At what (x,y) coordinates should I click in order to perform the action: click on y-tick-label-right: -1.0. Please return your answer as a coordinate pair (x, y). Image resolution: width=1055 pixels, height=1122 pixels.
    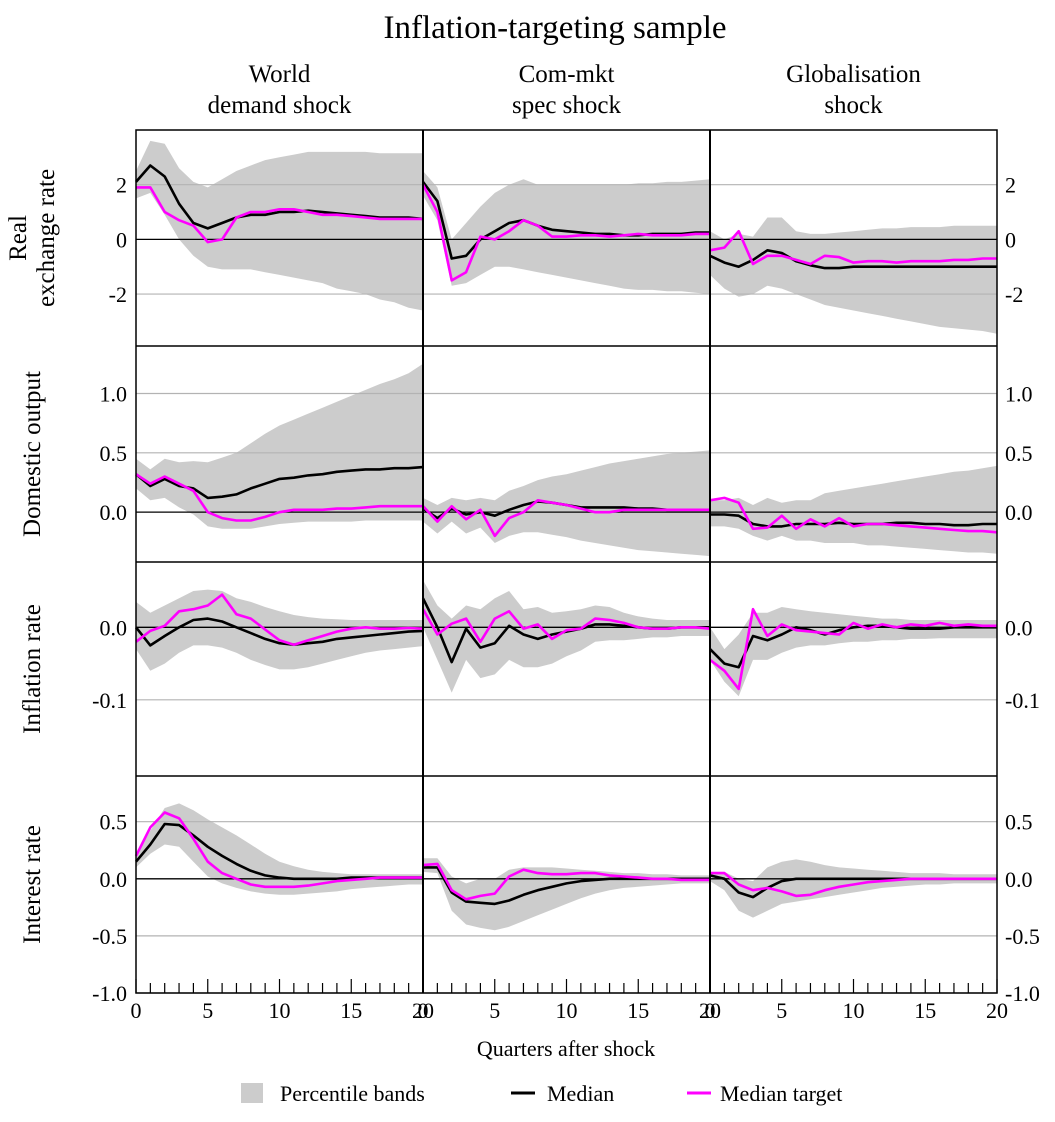
    Looking at the image, I should click on (1022, 993).